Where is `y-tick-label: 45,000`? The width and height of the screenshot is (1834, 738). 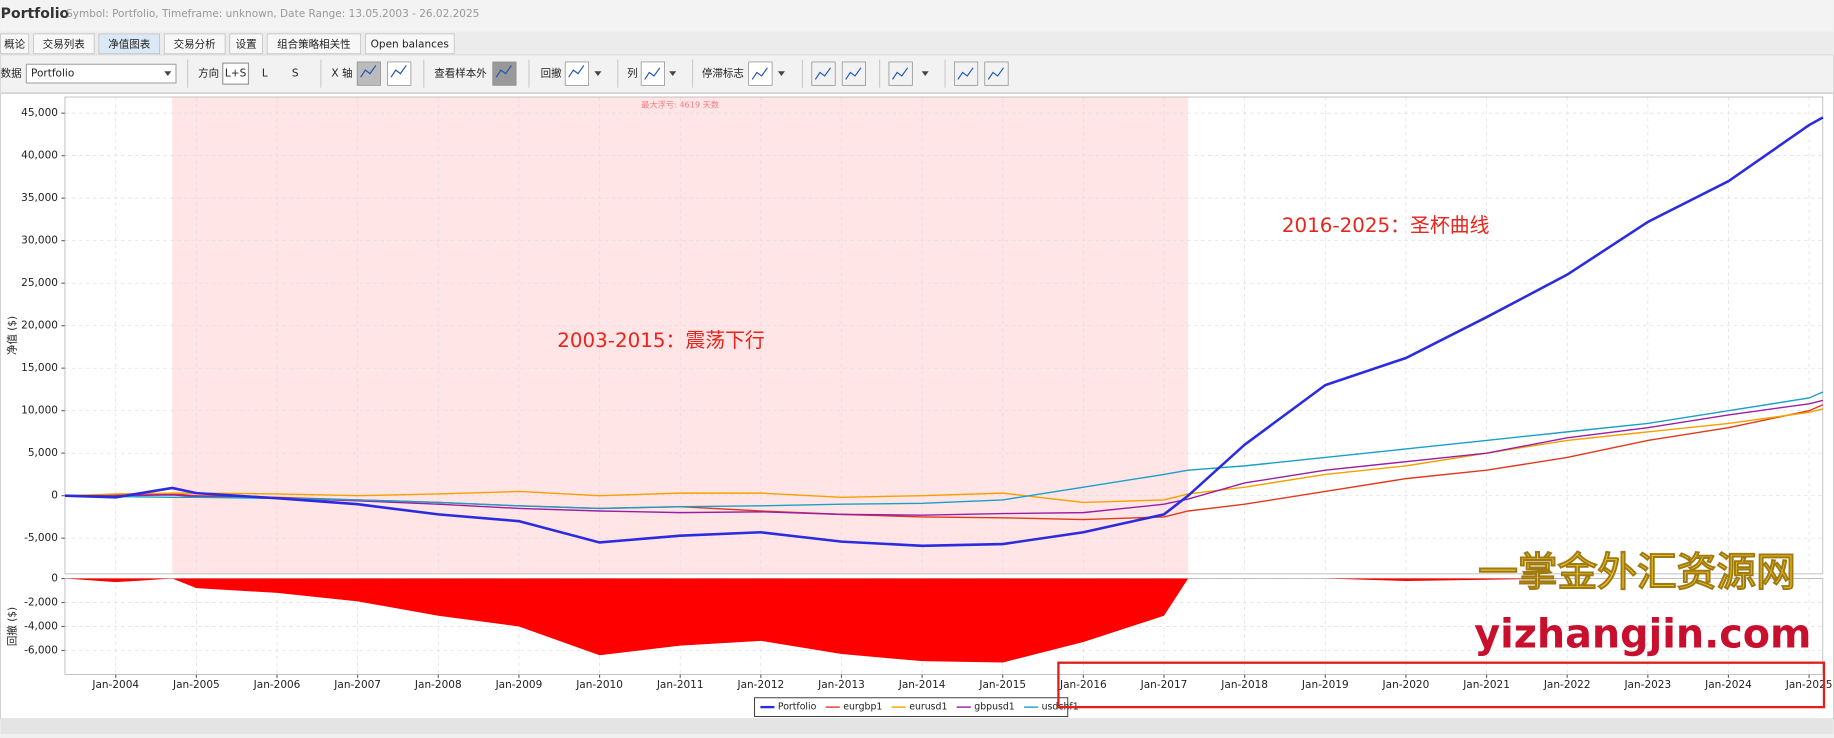
y-tick-label: 45,000 is located at coordinates (39, 113).